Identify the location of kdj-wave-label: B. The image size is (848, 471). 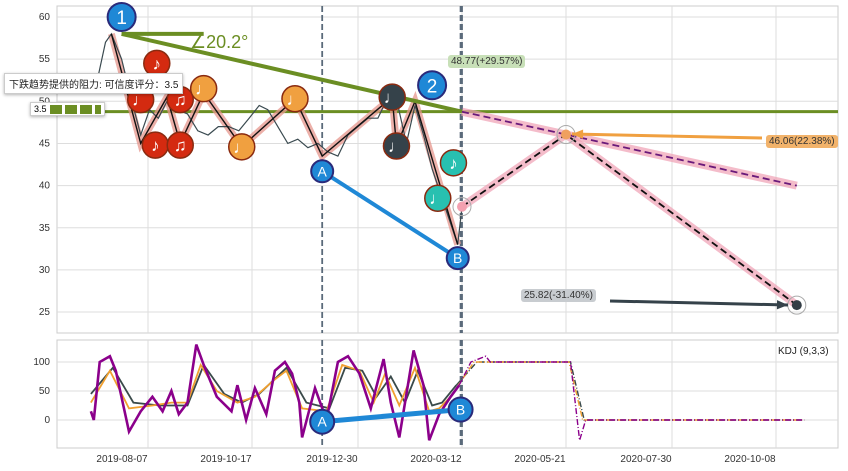
(460, 410).